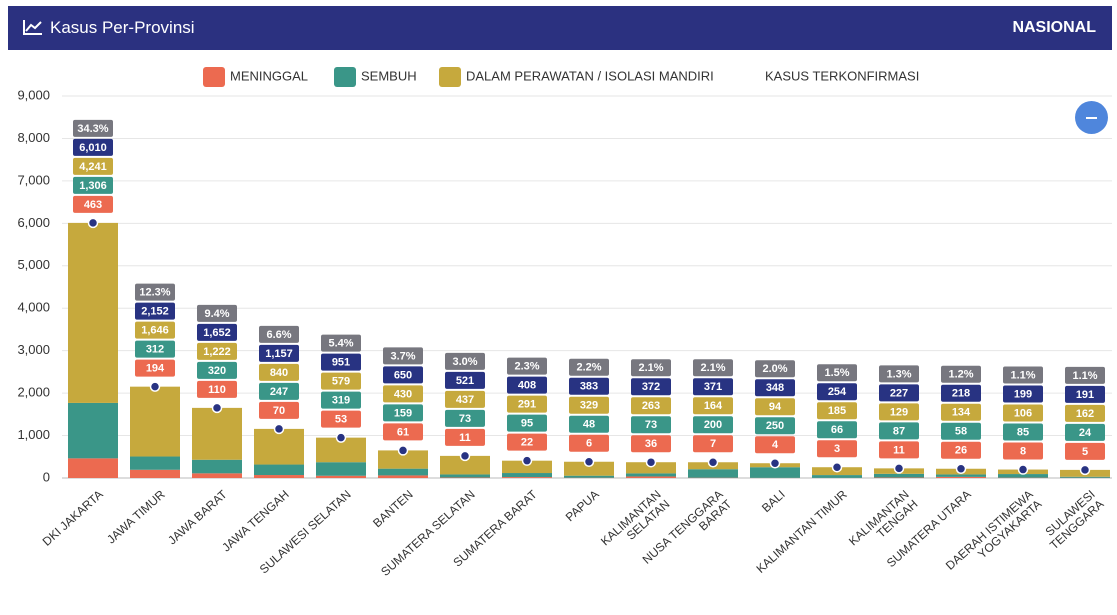  What do you see at coordinates (33, 94) in the screenshot?
I see `y-tick-label: 9,000` at bounding box center [33, 94].